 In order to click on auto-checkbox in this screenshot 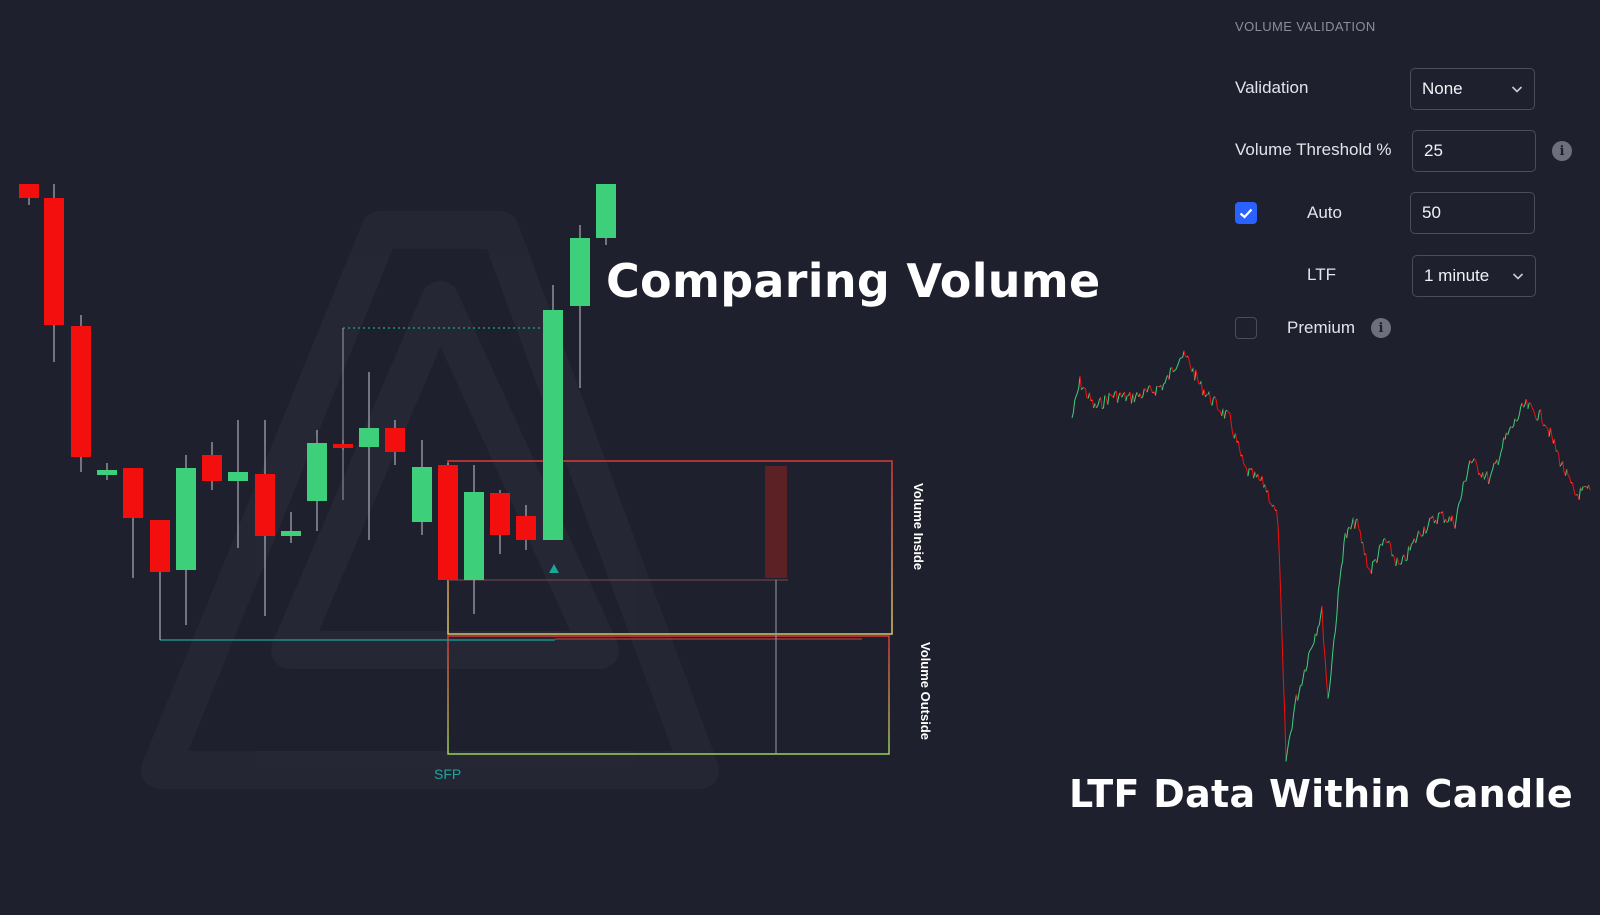, I will do `click(1246, 213)`.